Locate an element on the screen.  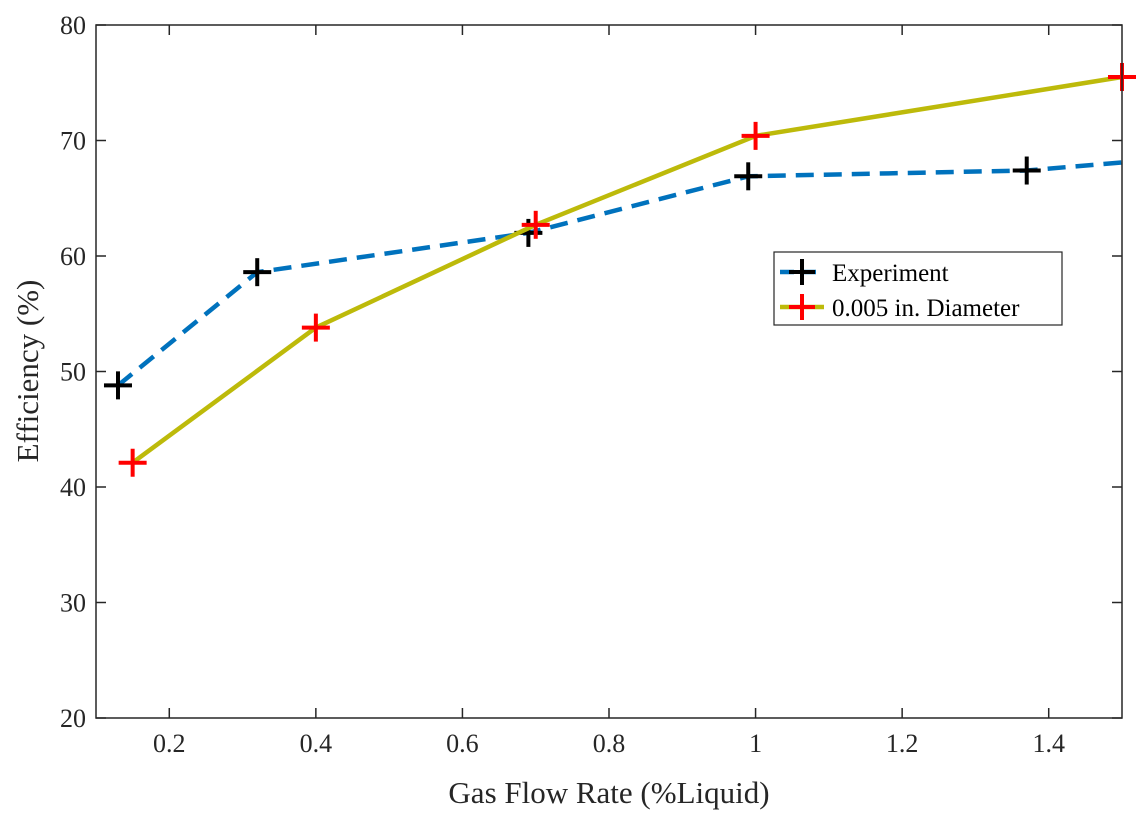
legend-label: Experiment is located at coordinates (890, 273).